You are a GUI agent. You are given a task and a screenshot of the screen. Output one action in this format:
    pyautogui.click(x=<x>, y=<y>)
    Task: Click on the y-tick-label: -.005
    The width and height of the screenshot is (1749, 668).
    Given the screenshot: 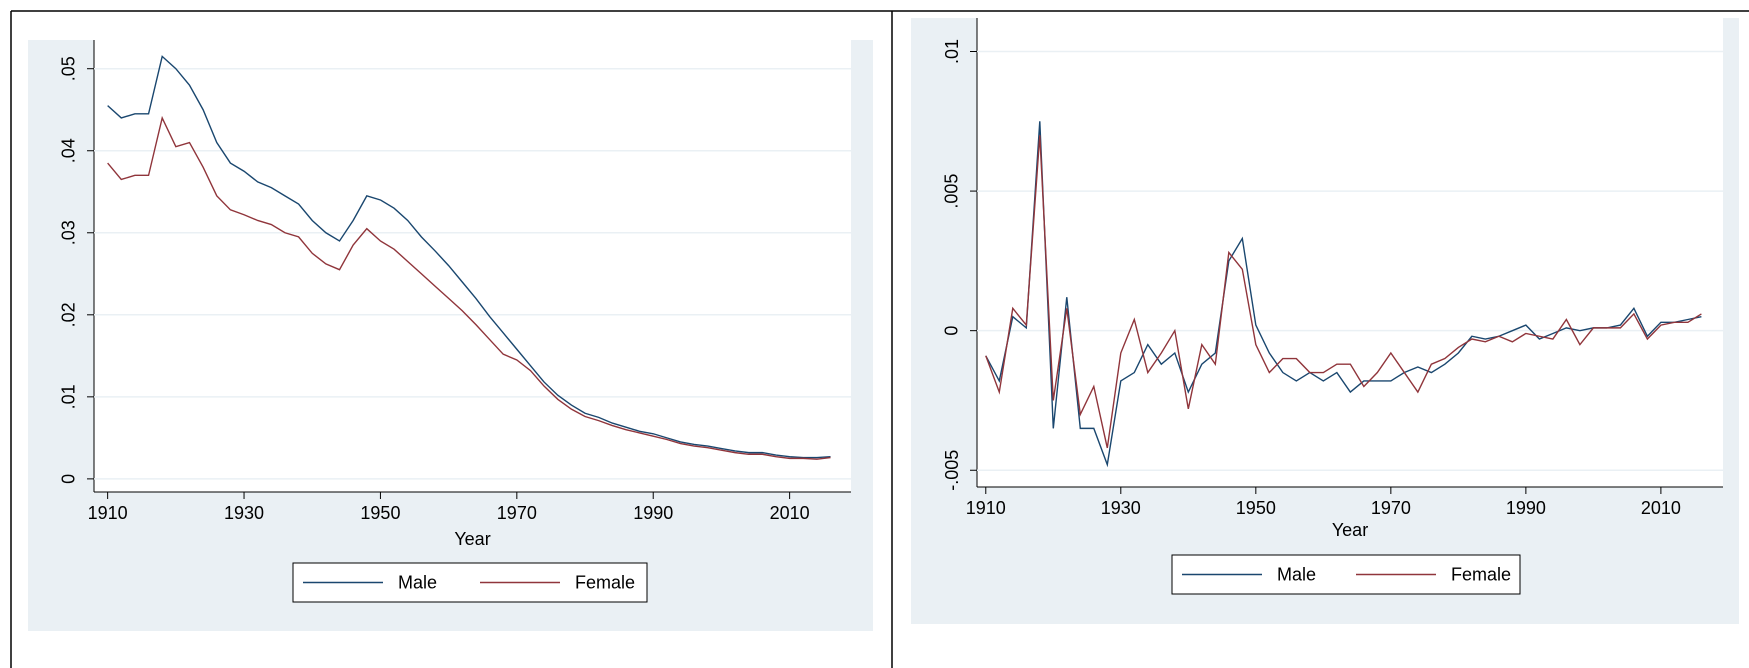 What is the action you would take?
    pyautogui.click(x=952, y=470)
    